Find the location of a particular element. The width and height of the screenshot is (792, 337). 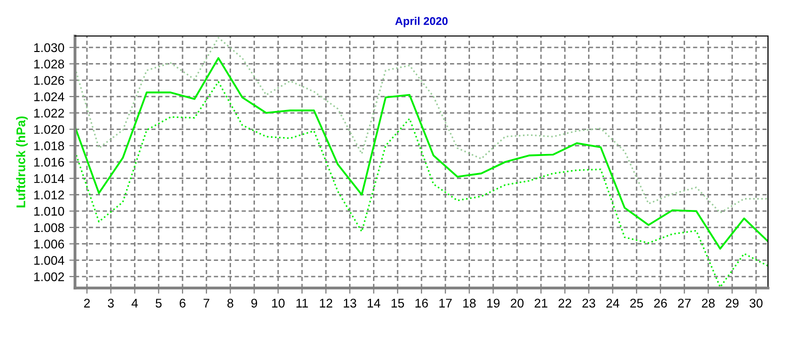

x-tick-label: 19 is located at coordinates (493, 303).